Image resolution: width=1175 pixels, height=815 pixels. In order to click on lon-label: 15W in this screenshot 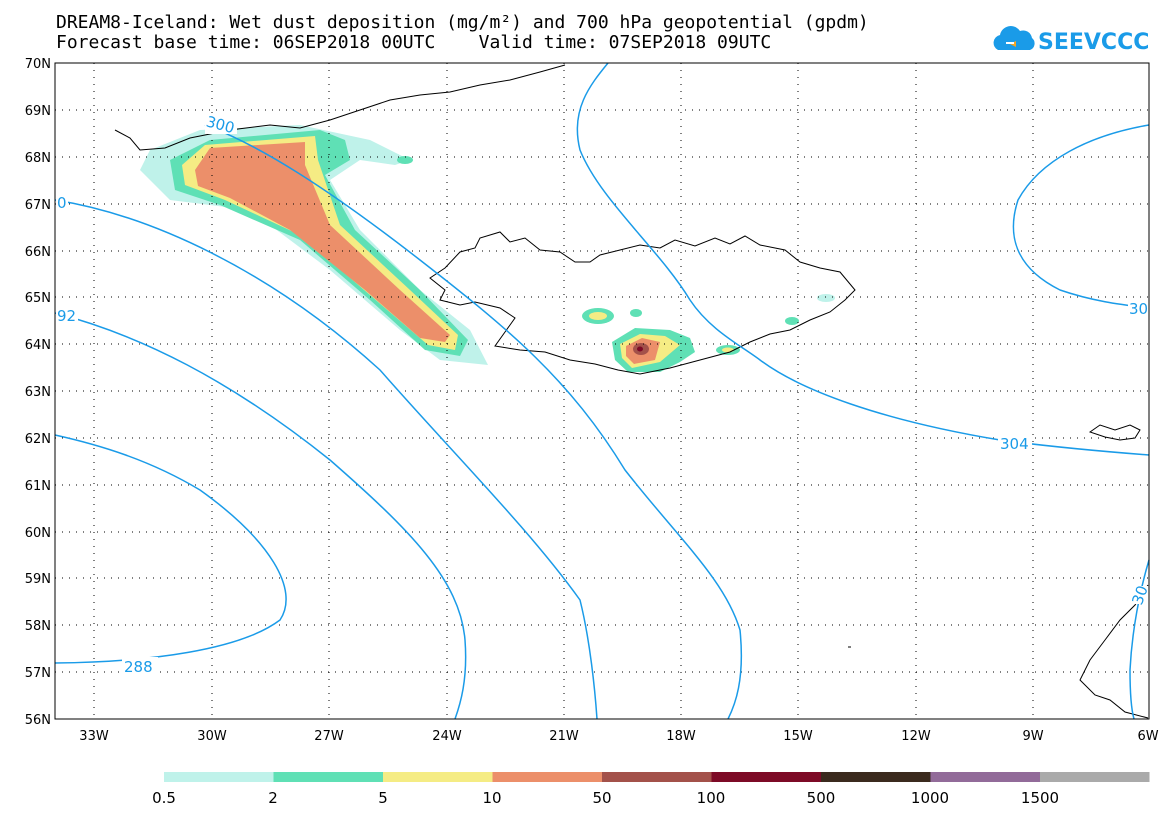, I will do `click(798, 736)`.